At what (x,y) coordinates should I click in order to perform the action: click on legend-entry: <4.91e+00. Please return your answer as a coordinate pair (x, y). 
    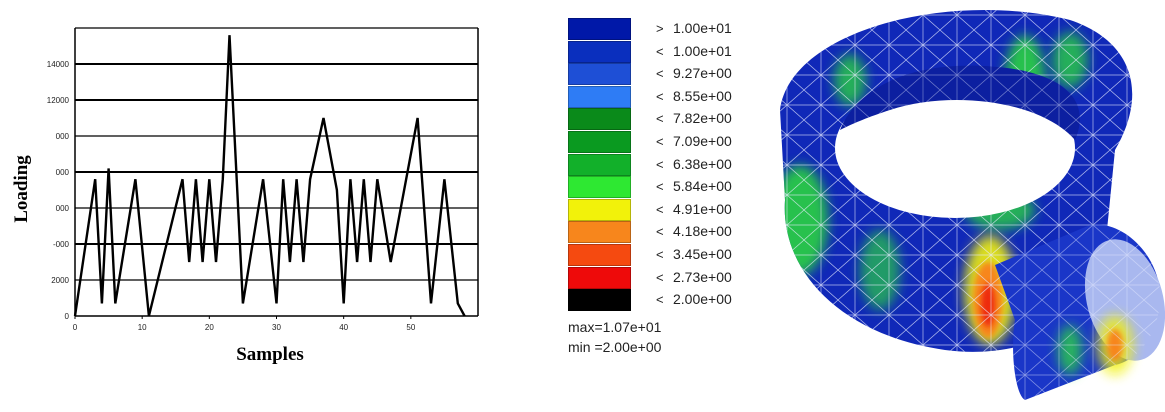
    Looking at the image, I should click on (671, 210).